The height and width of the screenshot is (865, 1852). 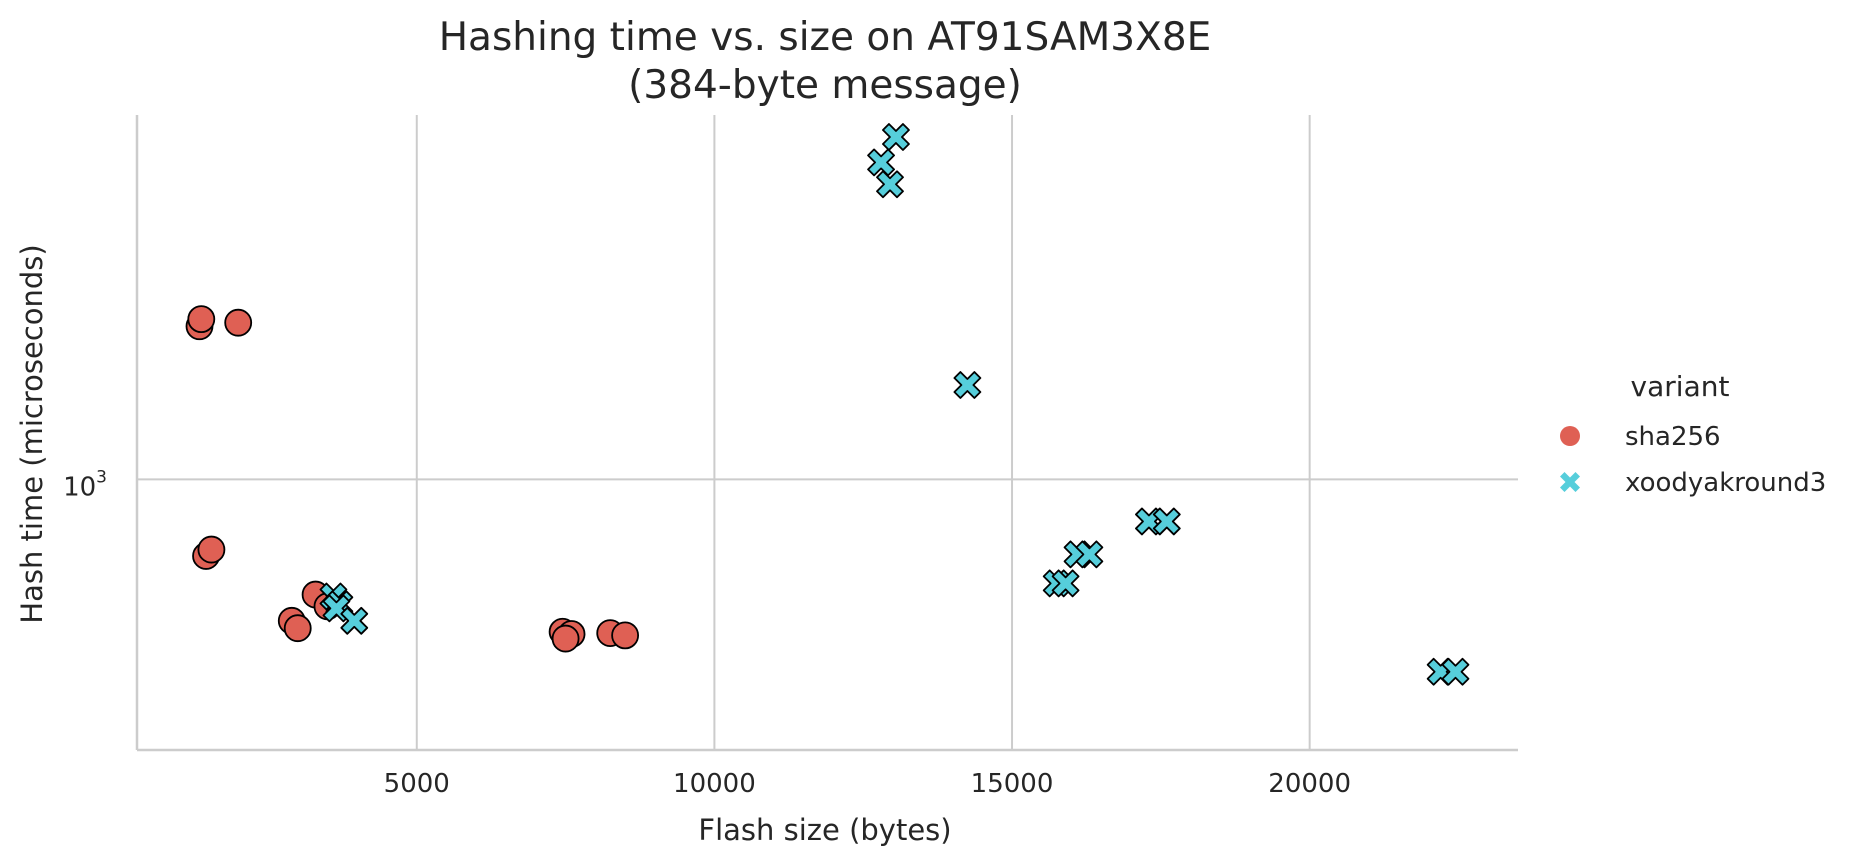 I want to click on legend-item-xoodyakround3: xoodyakround3, so click(x=1693, y=483).